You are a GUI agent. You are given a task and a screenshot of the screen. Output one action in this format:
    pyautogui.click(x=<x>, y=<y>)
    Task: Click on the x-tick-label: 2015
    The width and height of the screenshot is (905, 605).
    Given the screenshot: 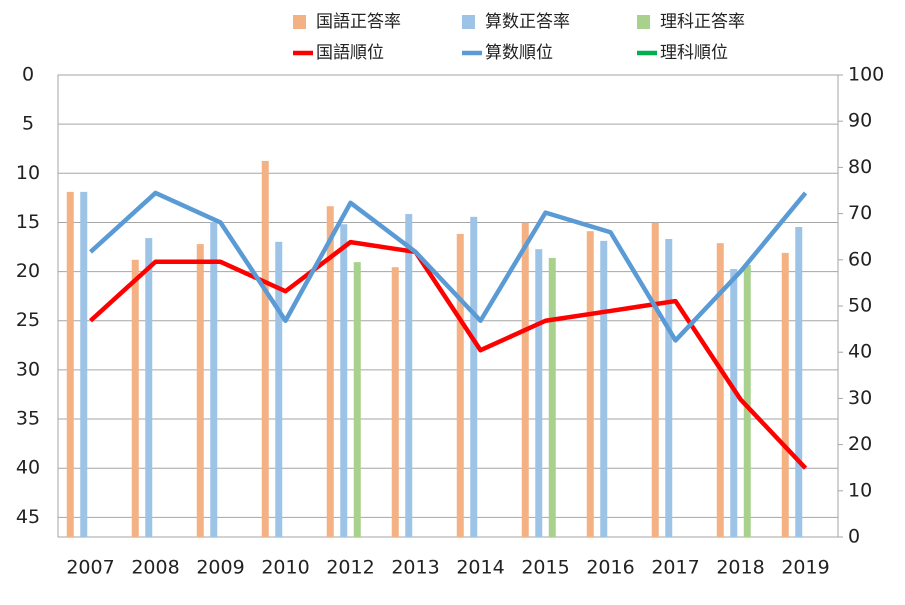 What is the action you would take?
    pyautogui.click(x=545, y=568)
    